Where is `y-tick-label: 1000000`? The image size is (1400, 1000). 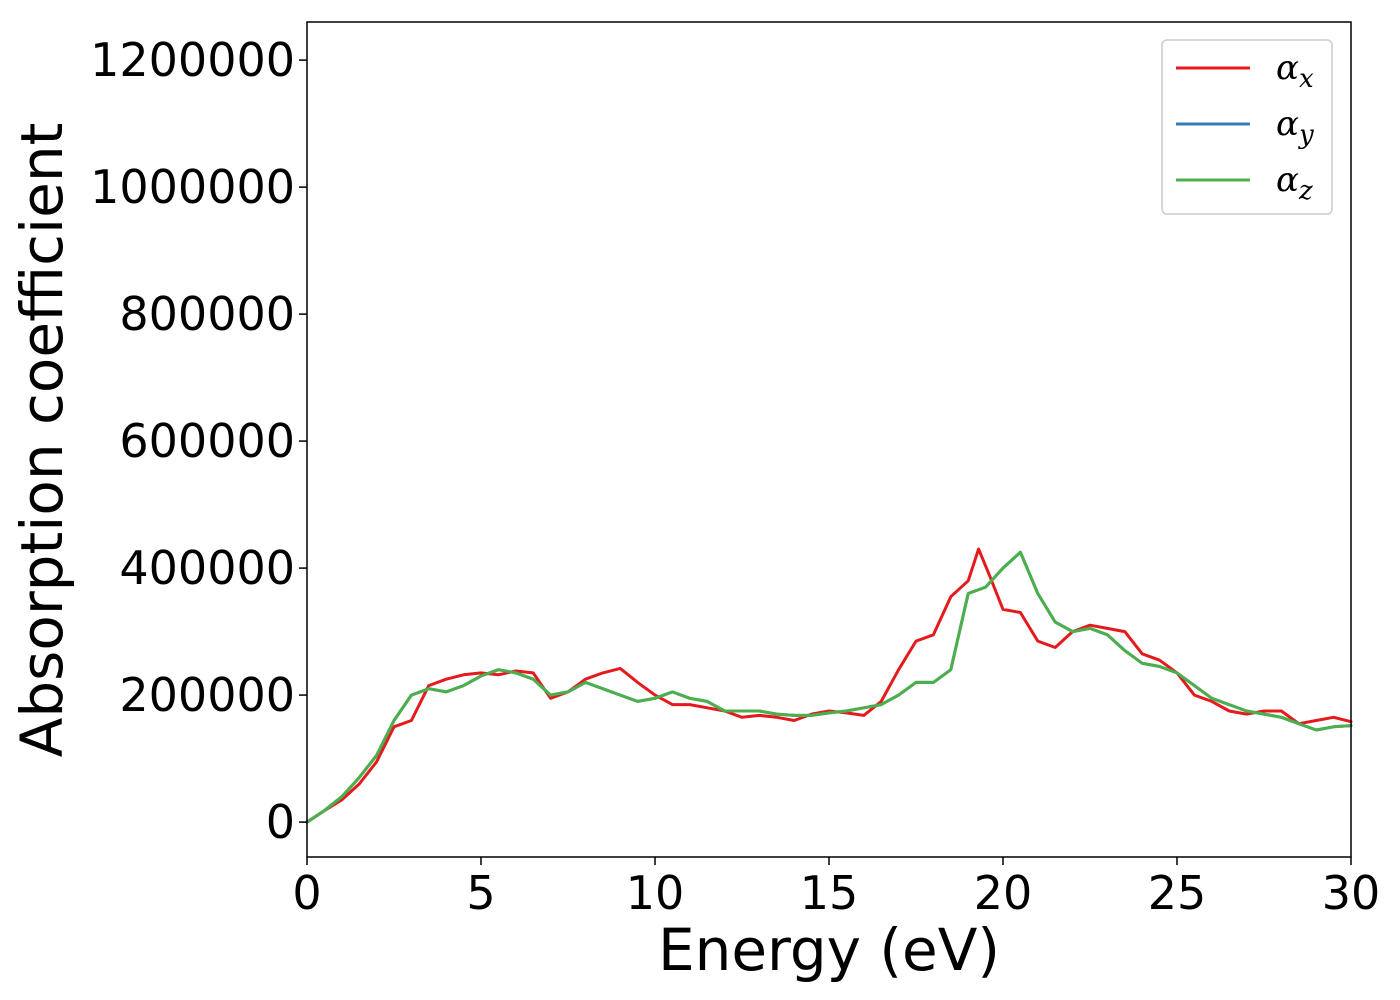
y-tick-label: 1000000 is located at coordinates (192, 187).